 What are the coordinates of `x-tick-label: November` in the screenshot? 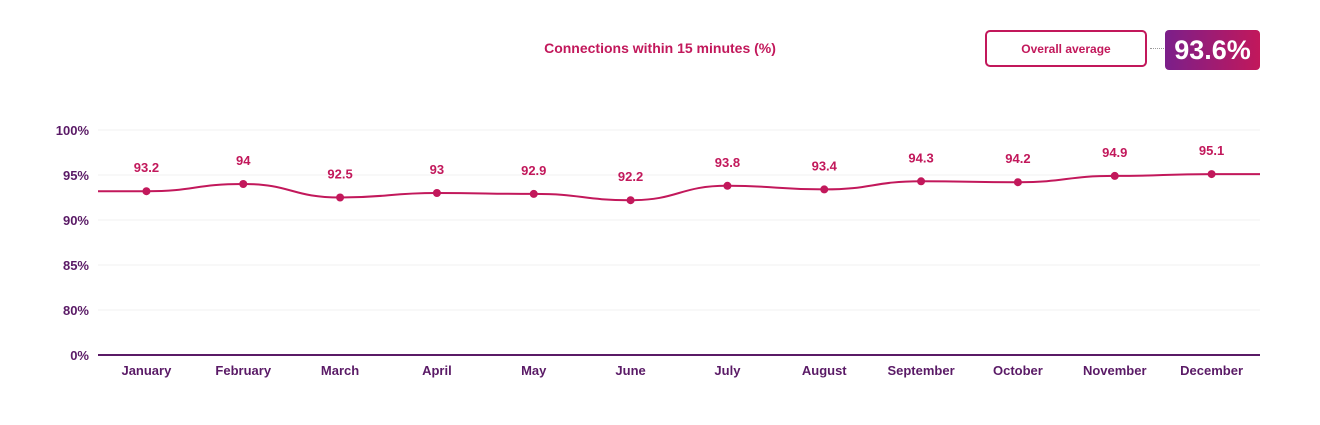 It's located at (1115, 370).